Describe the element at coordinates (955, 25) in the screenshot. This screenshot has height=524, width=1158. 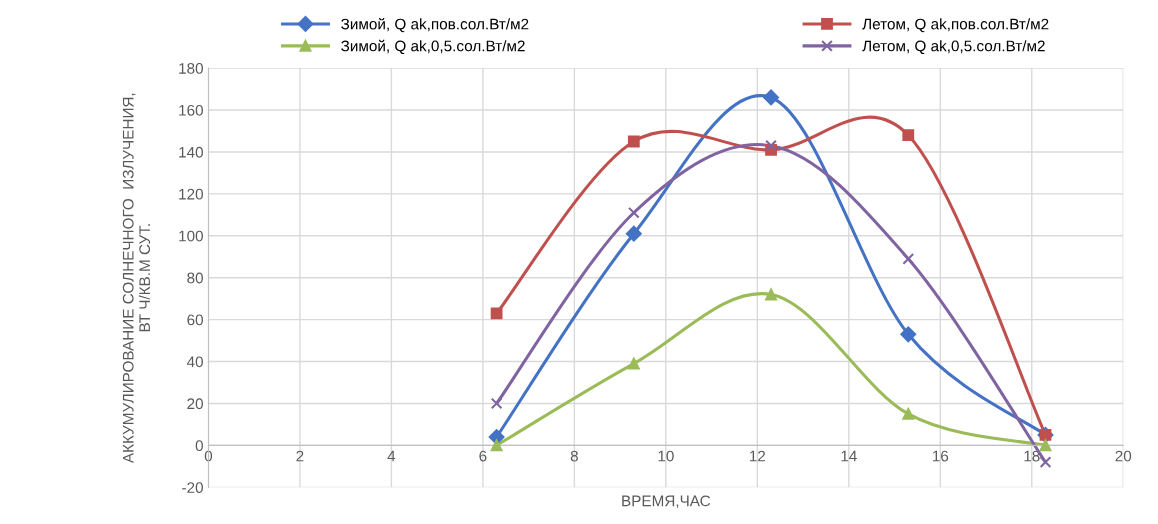
I see `legend-label: Летом, Q ak,пов.сол.Вт/м2` at that location.